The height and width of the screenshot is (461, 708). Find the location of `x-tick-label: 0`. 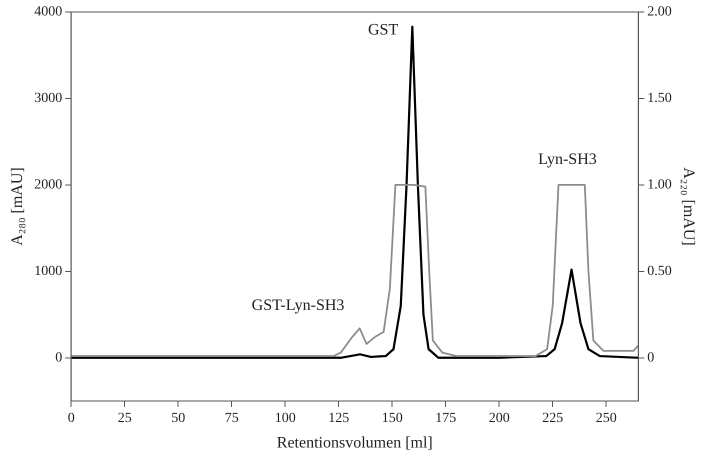

x-tick-label: 0 is located at coordinates (71, 418).